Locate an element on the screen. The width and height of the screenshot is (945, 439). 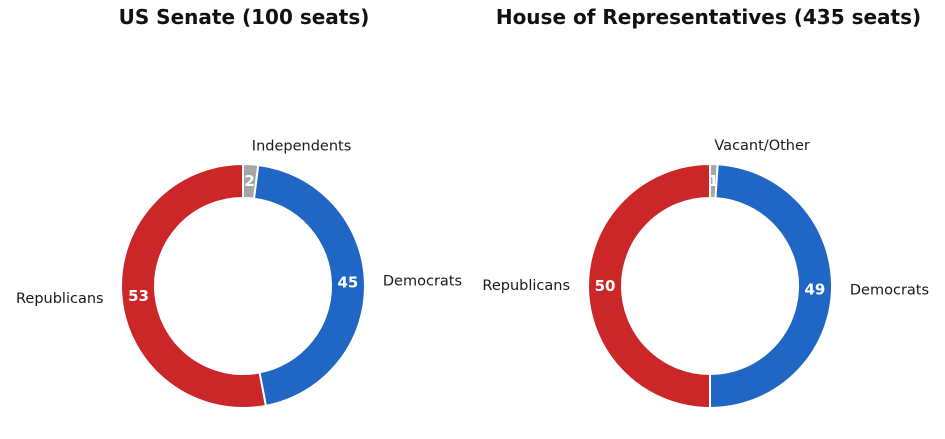
senate-chart-title: US Senate (100 seats) is located at coordinates (244, 17).